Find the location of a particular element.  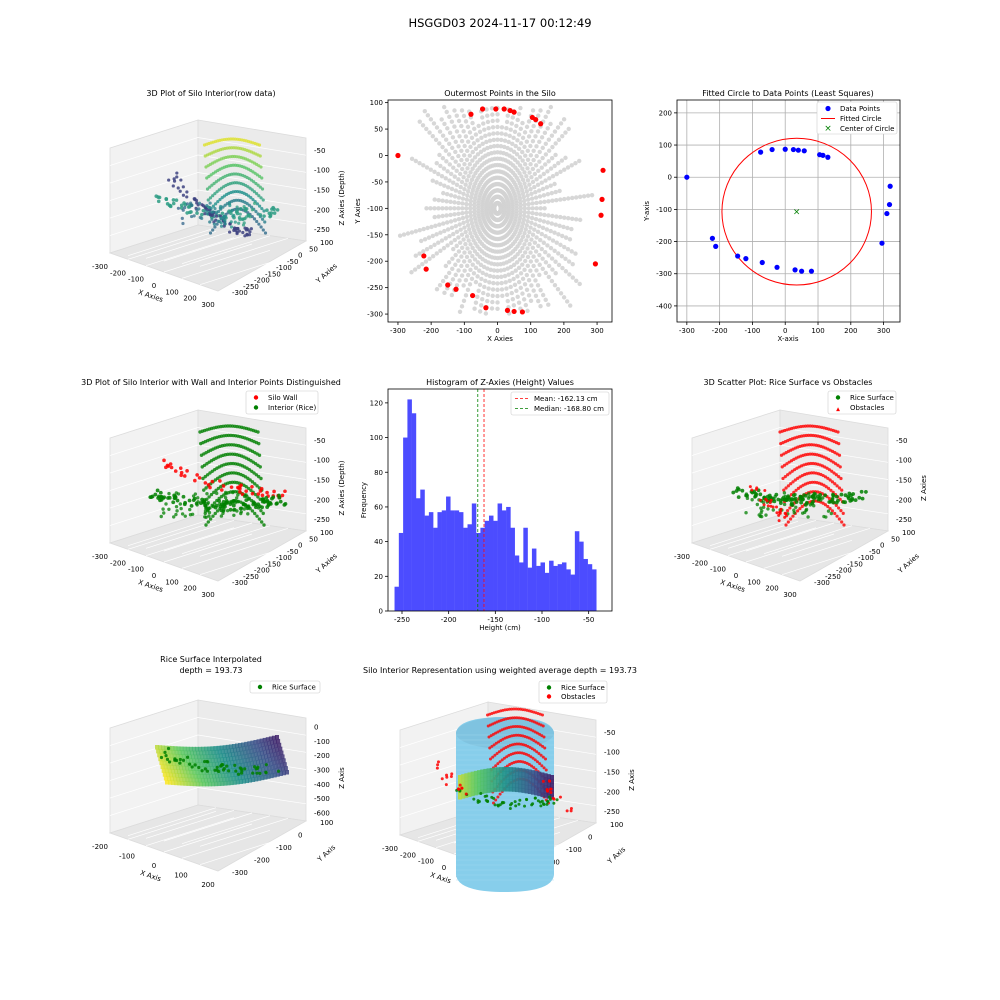

y-tick-label: 100 is located at coordinates (908, 533).